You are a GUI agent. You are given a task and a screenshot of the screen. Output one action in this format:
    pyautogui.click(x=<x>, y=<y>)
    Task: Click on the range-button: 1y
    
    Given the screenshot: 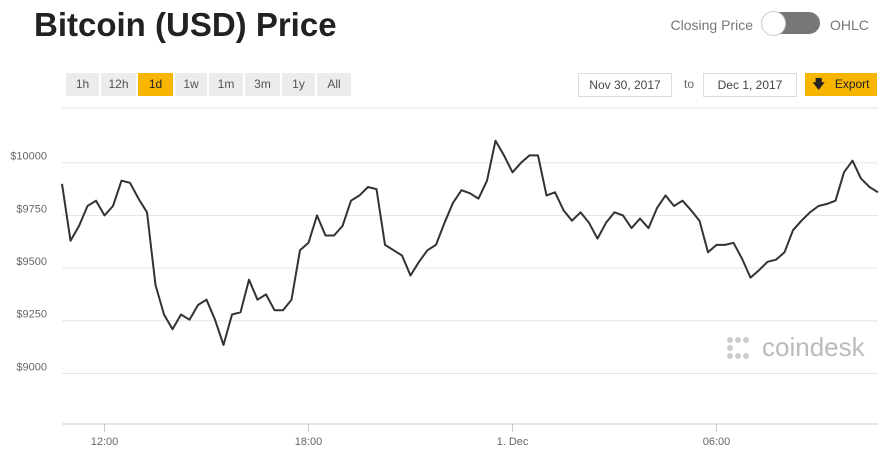 What is the action you would take?
    pyautogui.click(x=298, y=84)
    